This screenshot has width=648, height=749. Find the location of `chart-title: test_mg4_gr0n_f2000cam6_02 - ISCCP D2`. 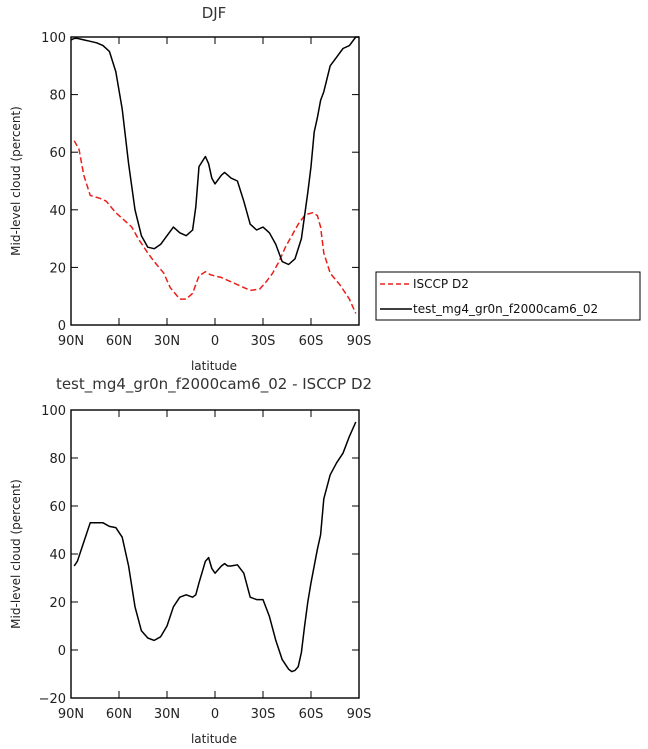

chart-title: test_mg4_gr0n_f2000cam6_02 - ISCCP D2 is located at coordinates (214, 384).